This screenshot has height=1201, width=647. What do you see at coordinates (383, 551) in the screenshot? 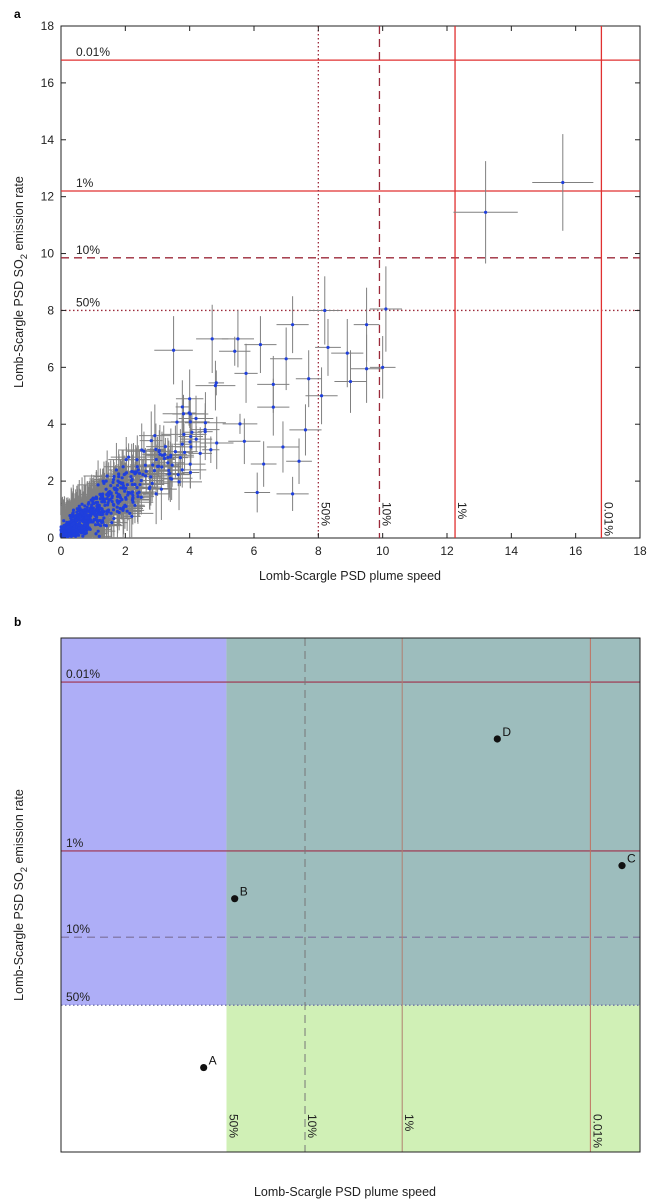
I see `x-tick-label: 10` at bounding box center [383, 551].